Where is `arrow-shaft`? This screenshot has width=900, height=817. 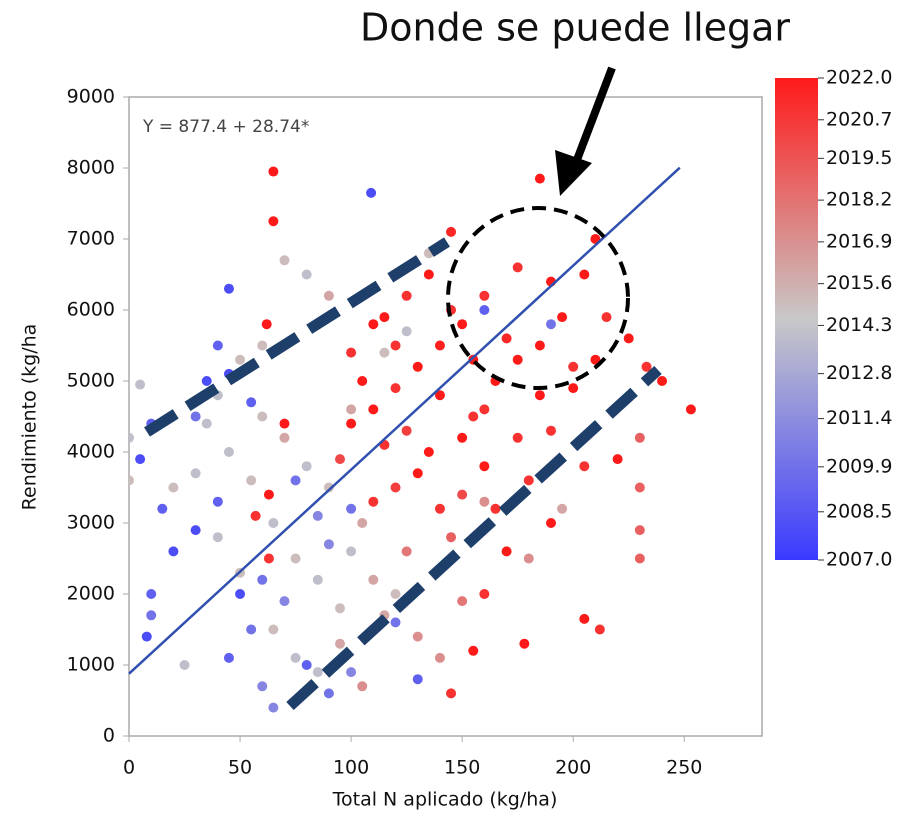
arrow-shaft is located at coordinates (593, 116).